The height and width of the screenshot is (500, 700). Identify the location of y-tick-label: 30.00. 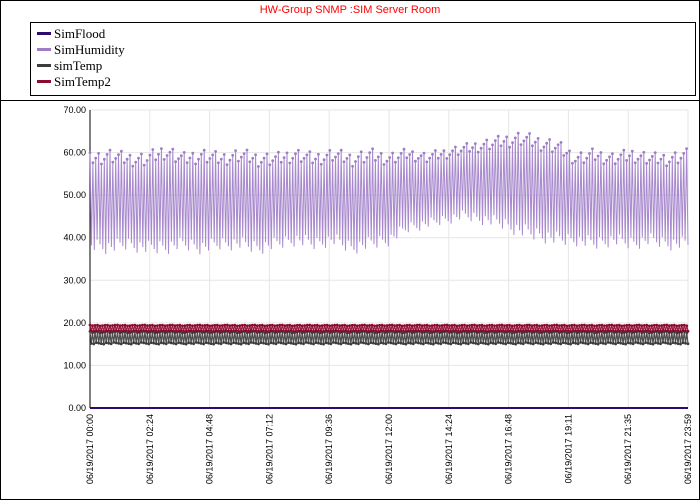
(74, 280).